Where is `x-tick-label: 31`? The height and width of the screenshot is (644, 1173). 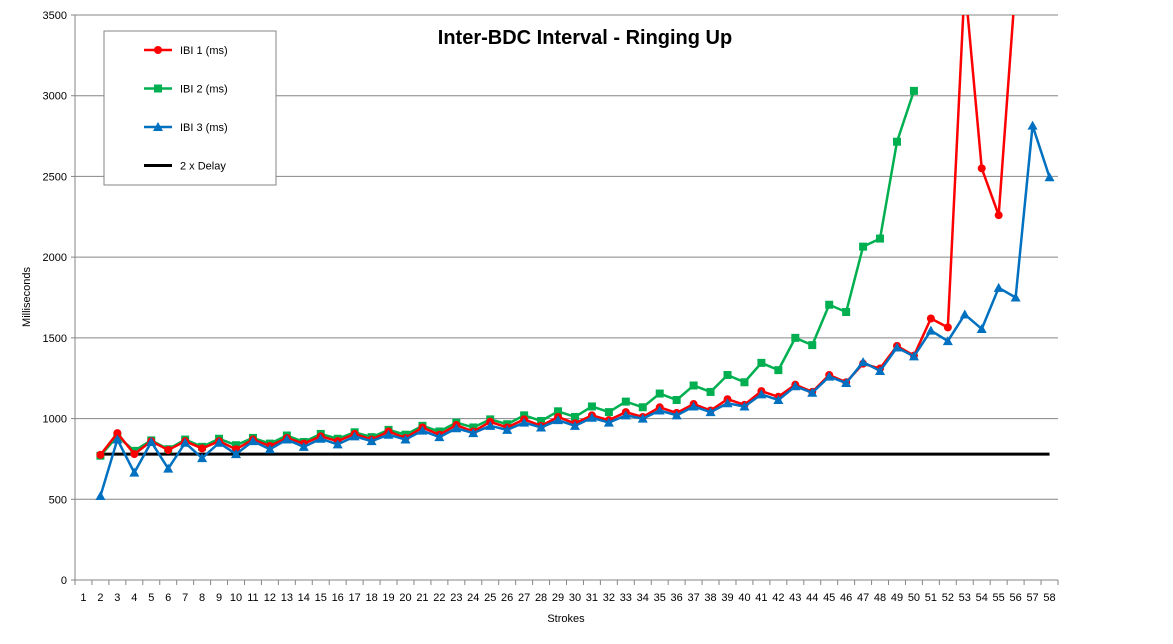
x-tick-label: 31 is located at coordinates (592, 598).